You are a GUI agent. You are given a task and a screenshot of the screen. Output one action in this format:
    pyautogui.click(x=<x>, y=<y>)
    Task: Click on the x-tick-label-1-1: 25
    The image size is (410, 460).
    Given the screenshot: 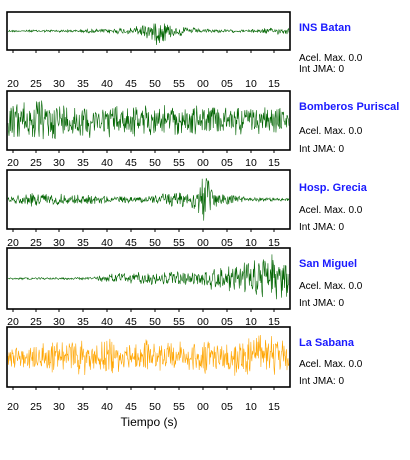 What is the action you would take?
    pyautogui.click(x=36, y=163)
    